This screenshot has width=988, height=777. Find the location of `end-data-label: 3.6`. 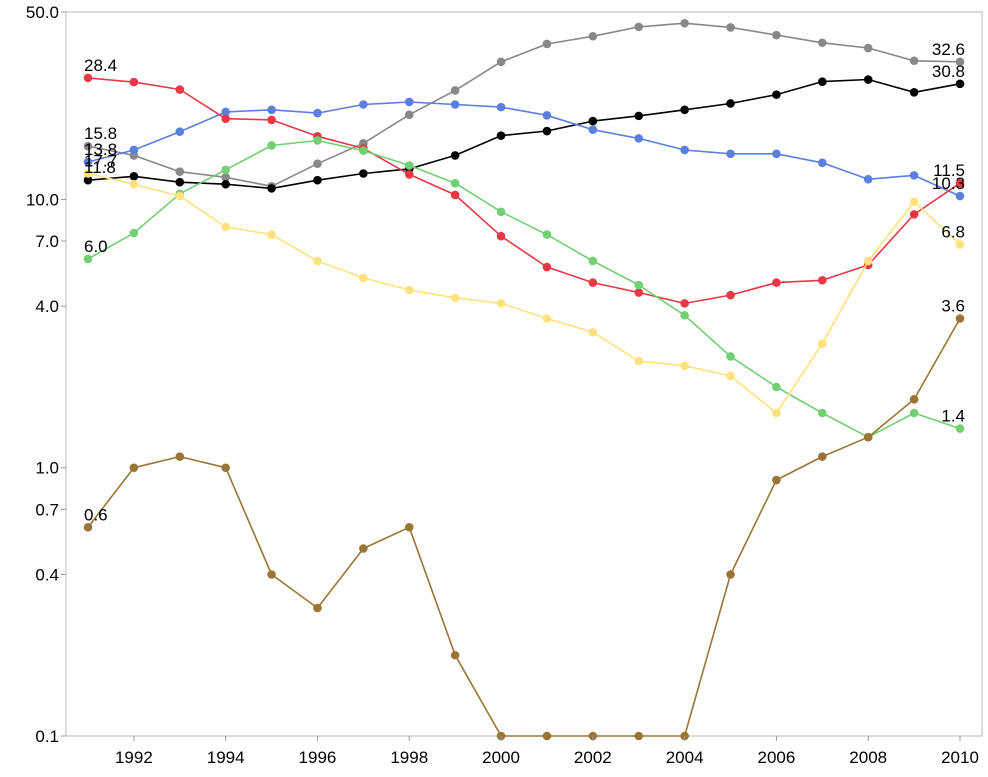

end-data-label: 3.6 is located at coordinates (953, 306).